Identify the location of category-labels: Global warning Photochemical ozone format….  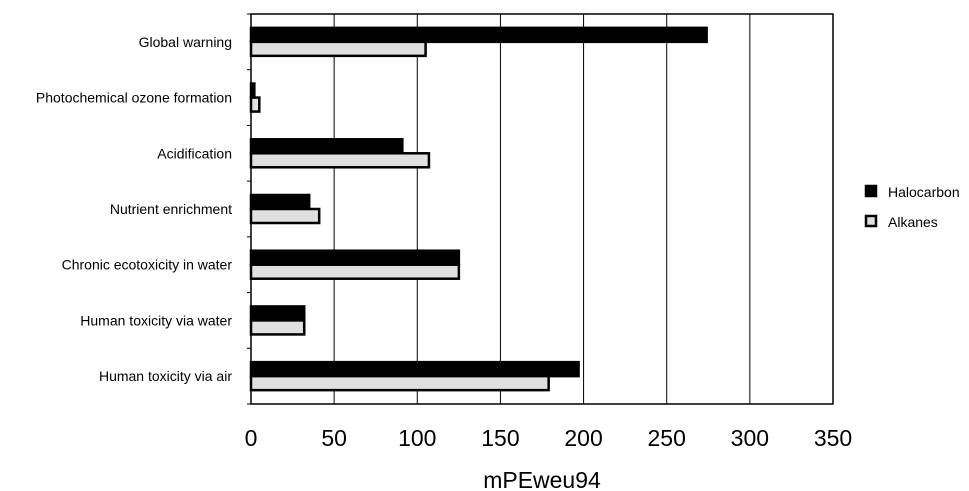
(134, 209).